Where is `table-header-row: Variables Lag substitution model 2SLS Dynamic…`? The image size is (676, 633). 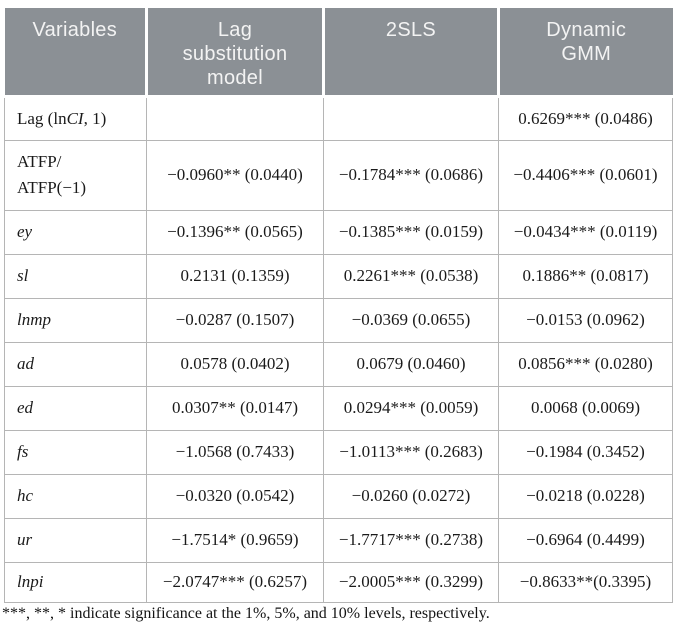
table-header-row: Variables Lag substitution model 2SLS Dynamic… is located at coordinates (338, 53).